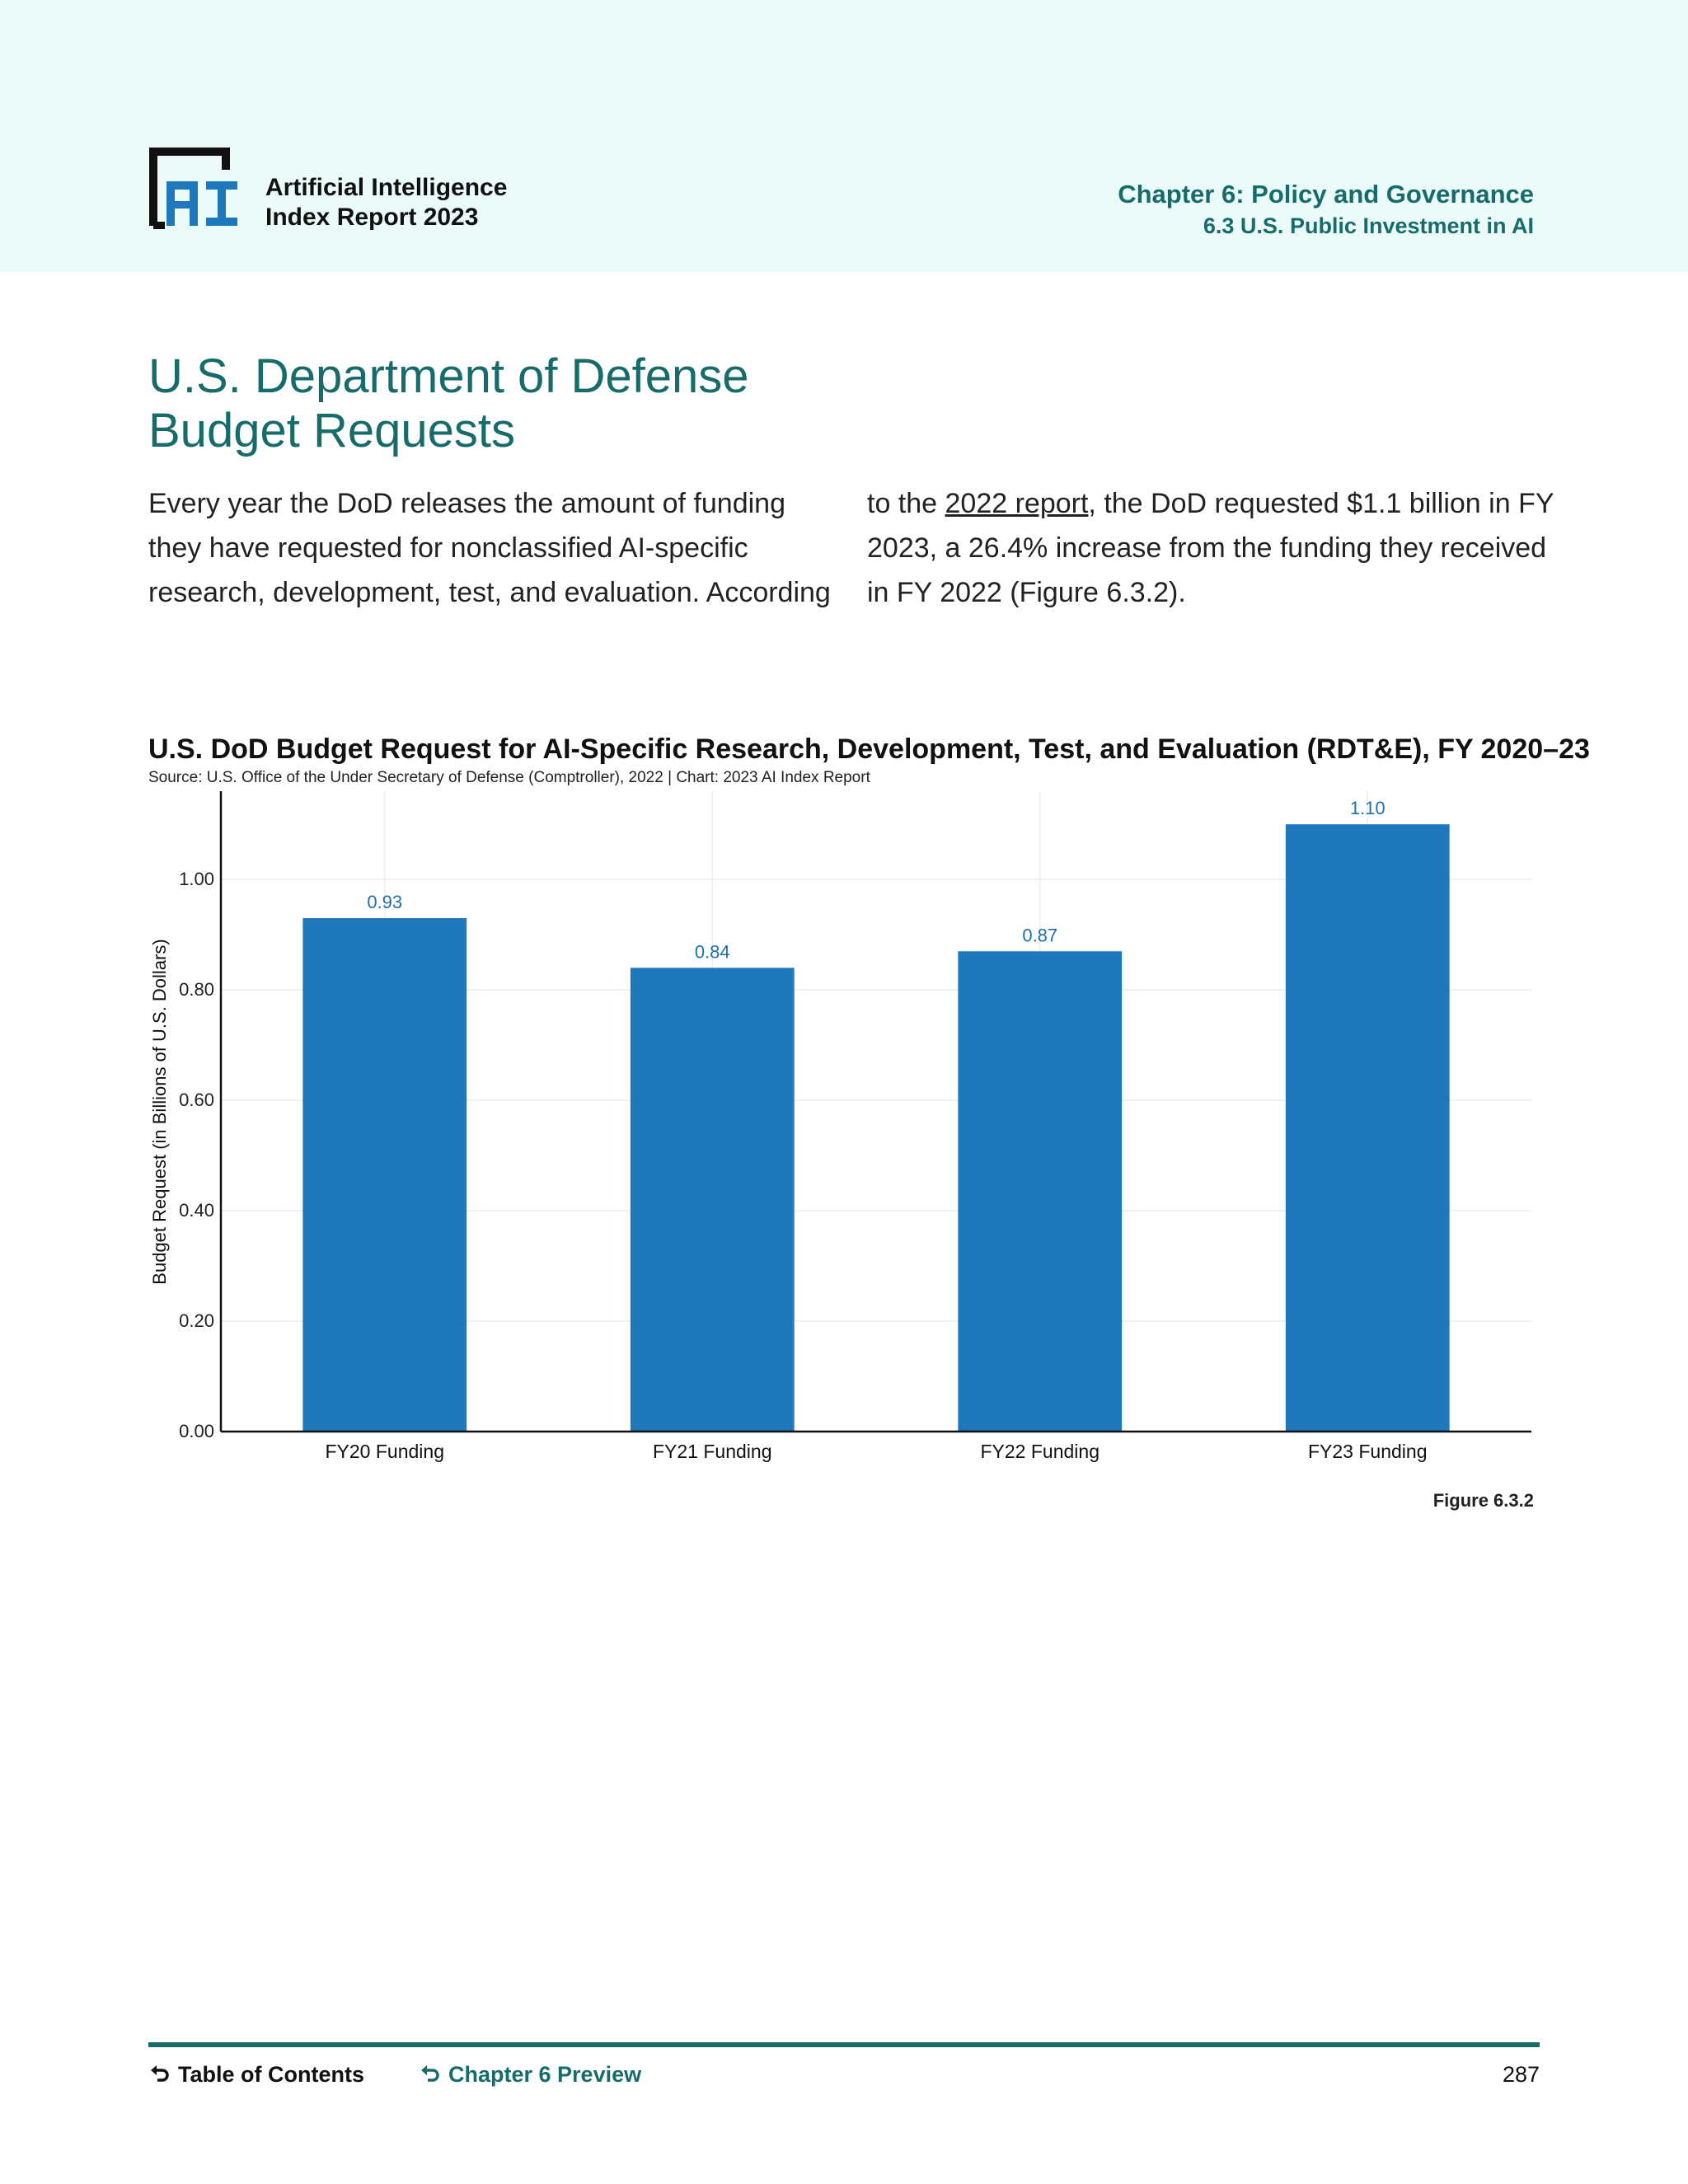  Describe the element at coordinates (449, 376) in the screenshot. I see `page-title-line1: U.S. Department of Defense` at that location.